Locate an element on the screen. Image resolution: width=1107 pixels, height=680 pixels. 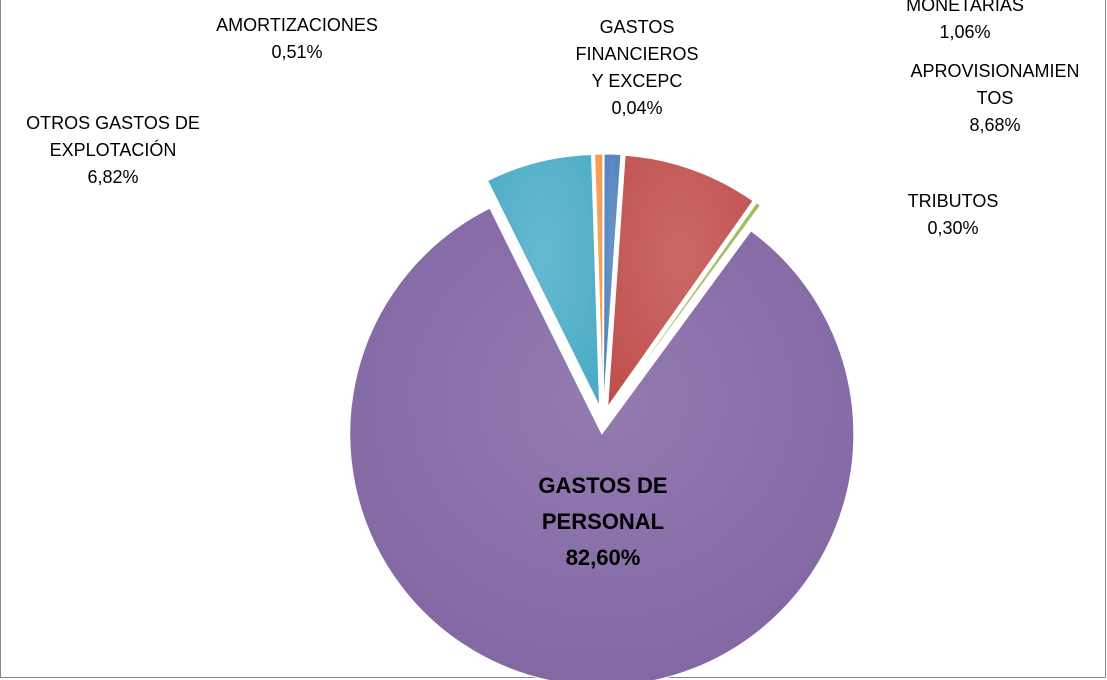
slice-label: APROVISIONAMIENTOS 8,68% is located at coordinates (995, 98).